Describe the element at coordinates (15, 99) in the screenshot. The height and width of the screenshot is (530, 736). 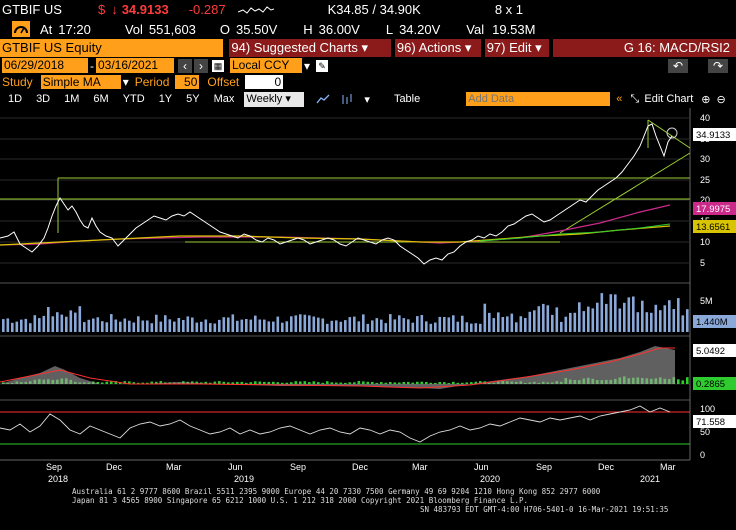
I see `period-1d: 1D` at that location.